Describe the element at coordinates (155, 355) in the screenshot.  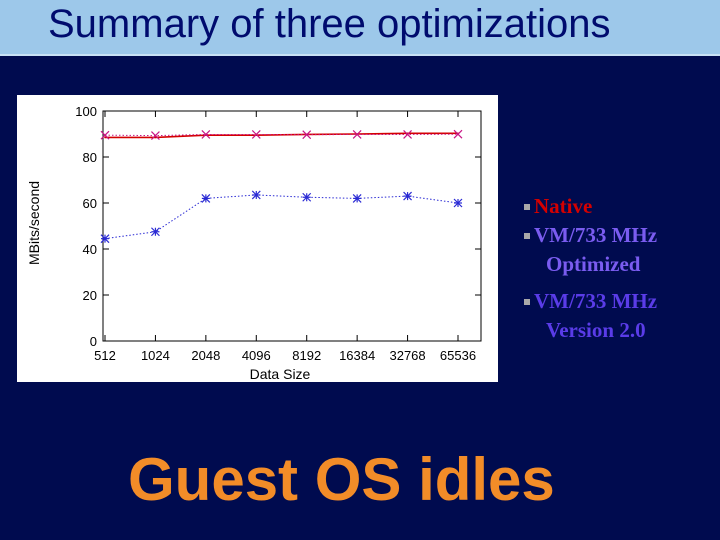
I see `x-tick-label: 1024` at that location.